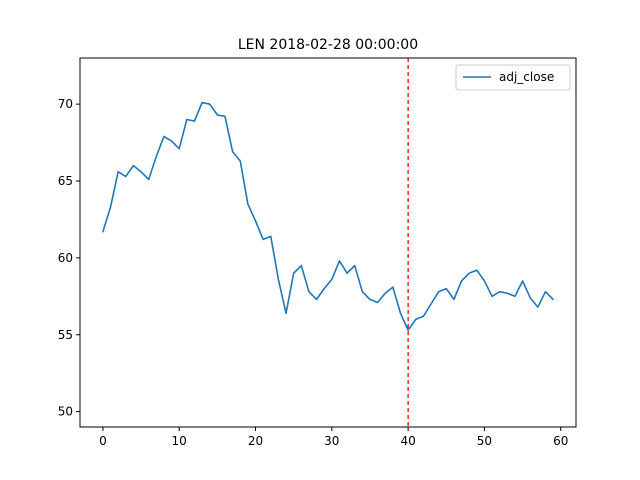  I want to click on x-tick-label: 0, so click(103, 441).